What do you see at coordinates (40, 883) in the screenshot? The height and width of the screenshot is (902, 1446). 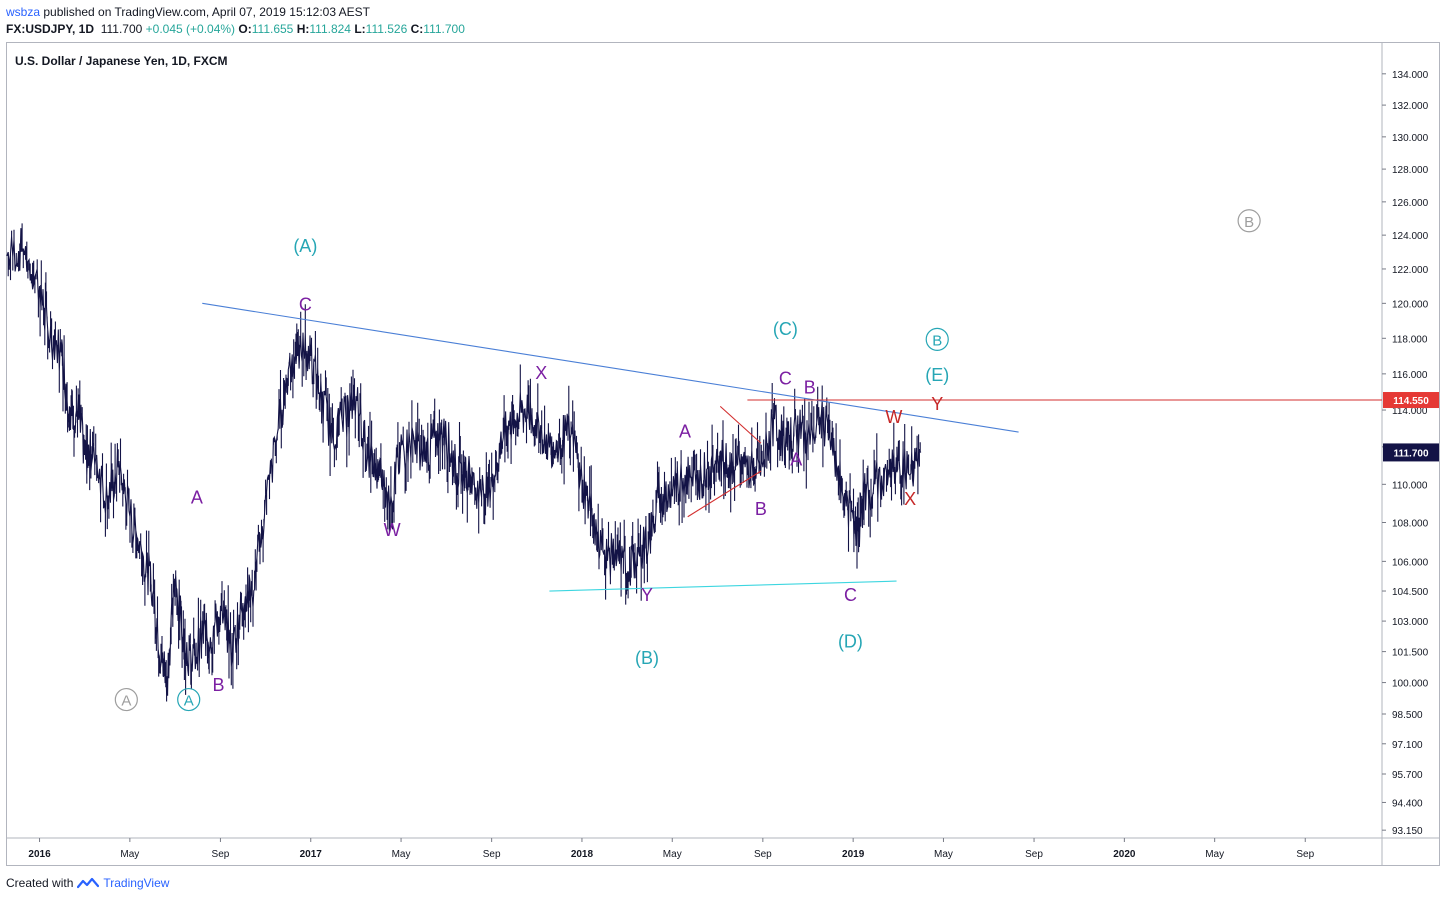 I see `created-with-label: Created with` at bounding box center [40, 883].